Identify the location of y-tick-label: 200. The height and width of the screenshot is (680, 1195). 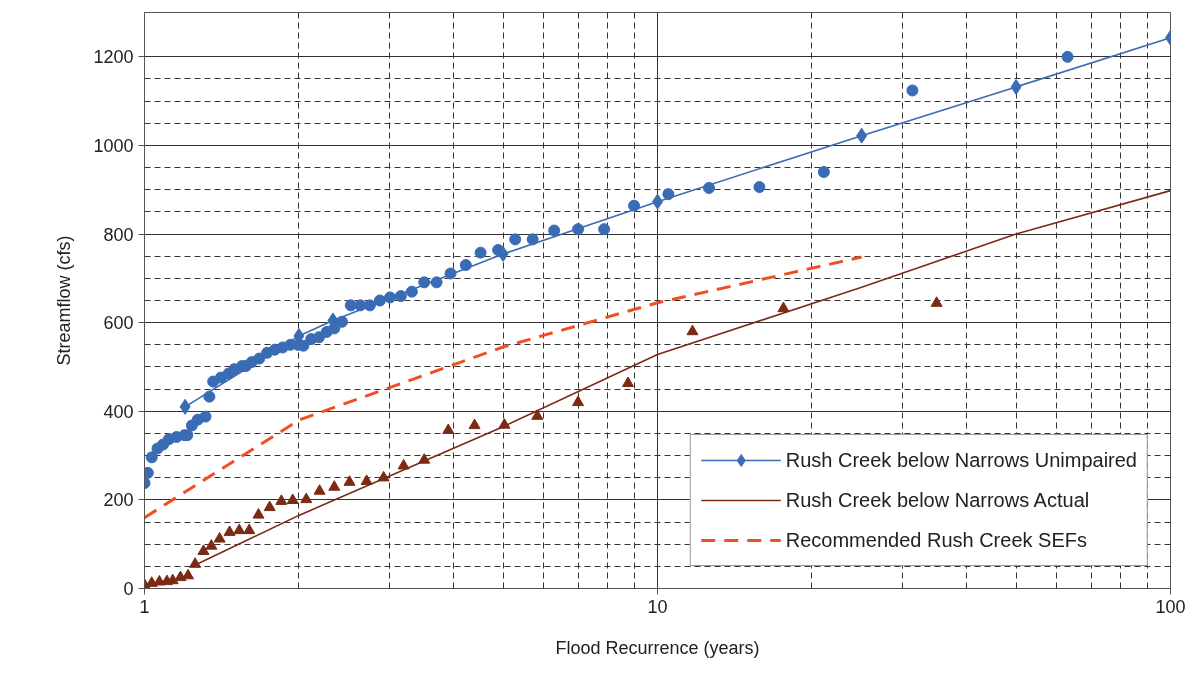
(118, 500).